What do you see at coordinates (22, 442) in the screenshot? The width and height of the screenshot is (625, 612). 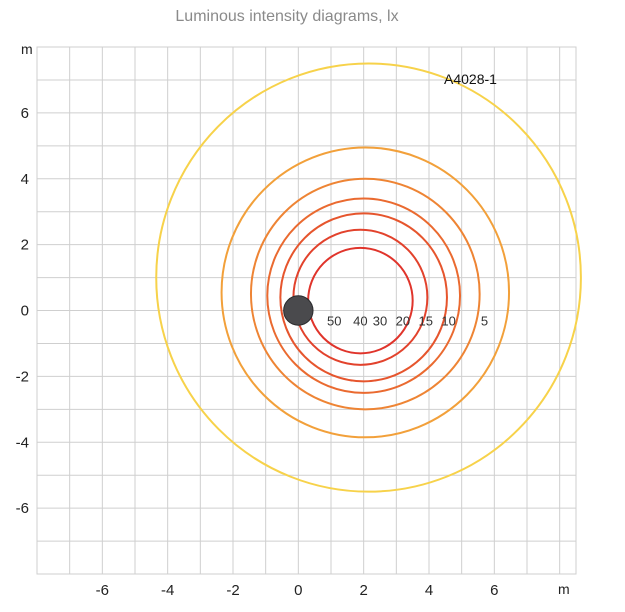 I see `y-tick-label: -4` at bounding box center [22, 442].